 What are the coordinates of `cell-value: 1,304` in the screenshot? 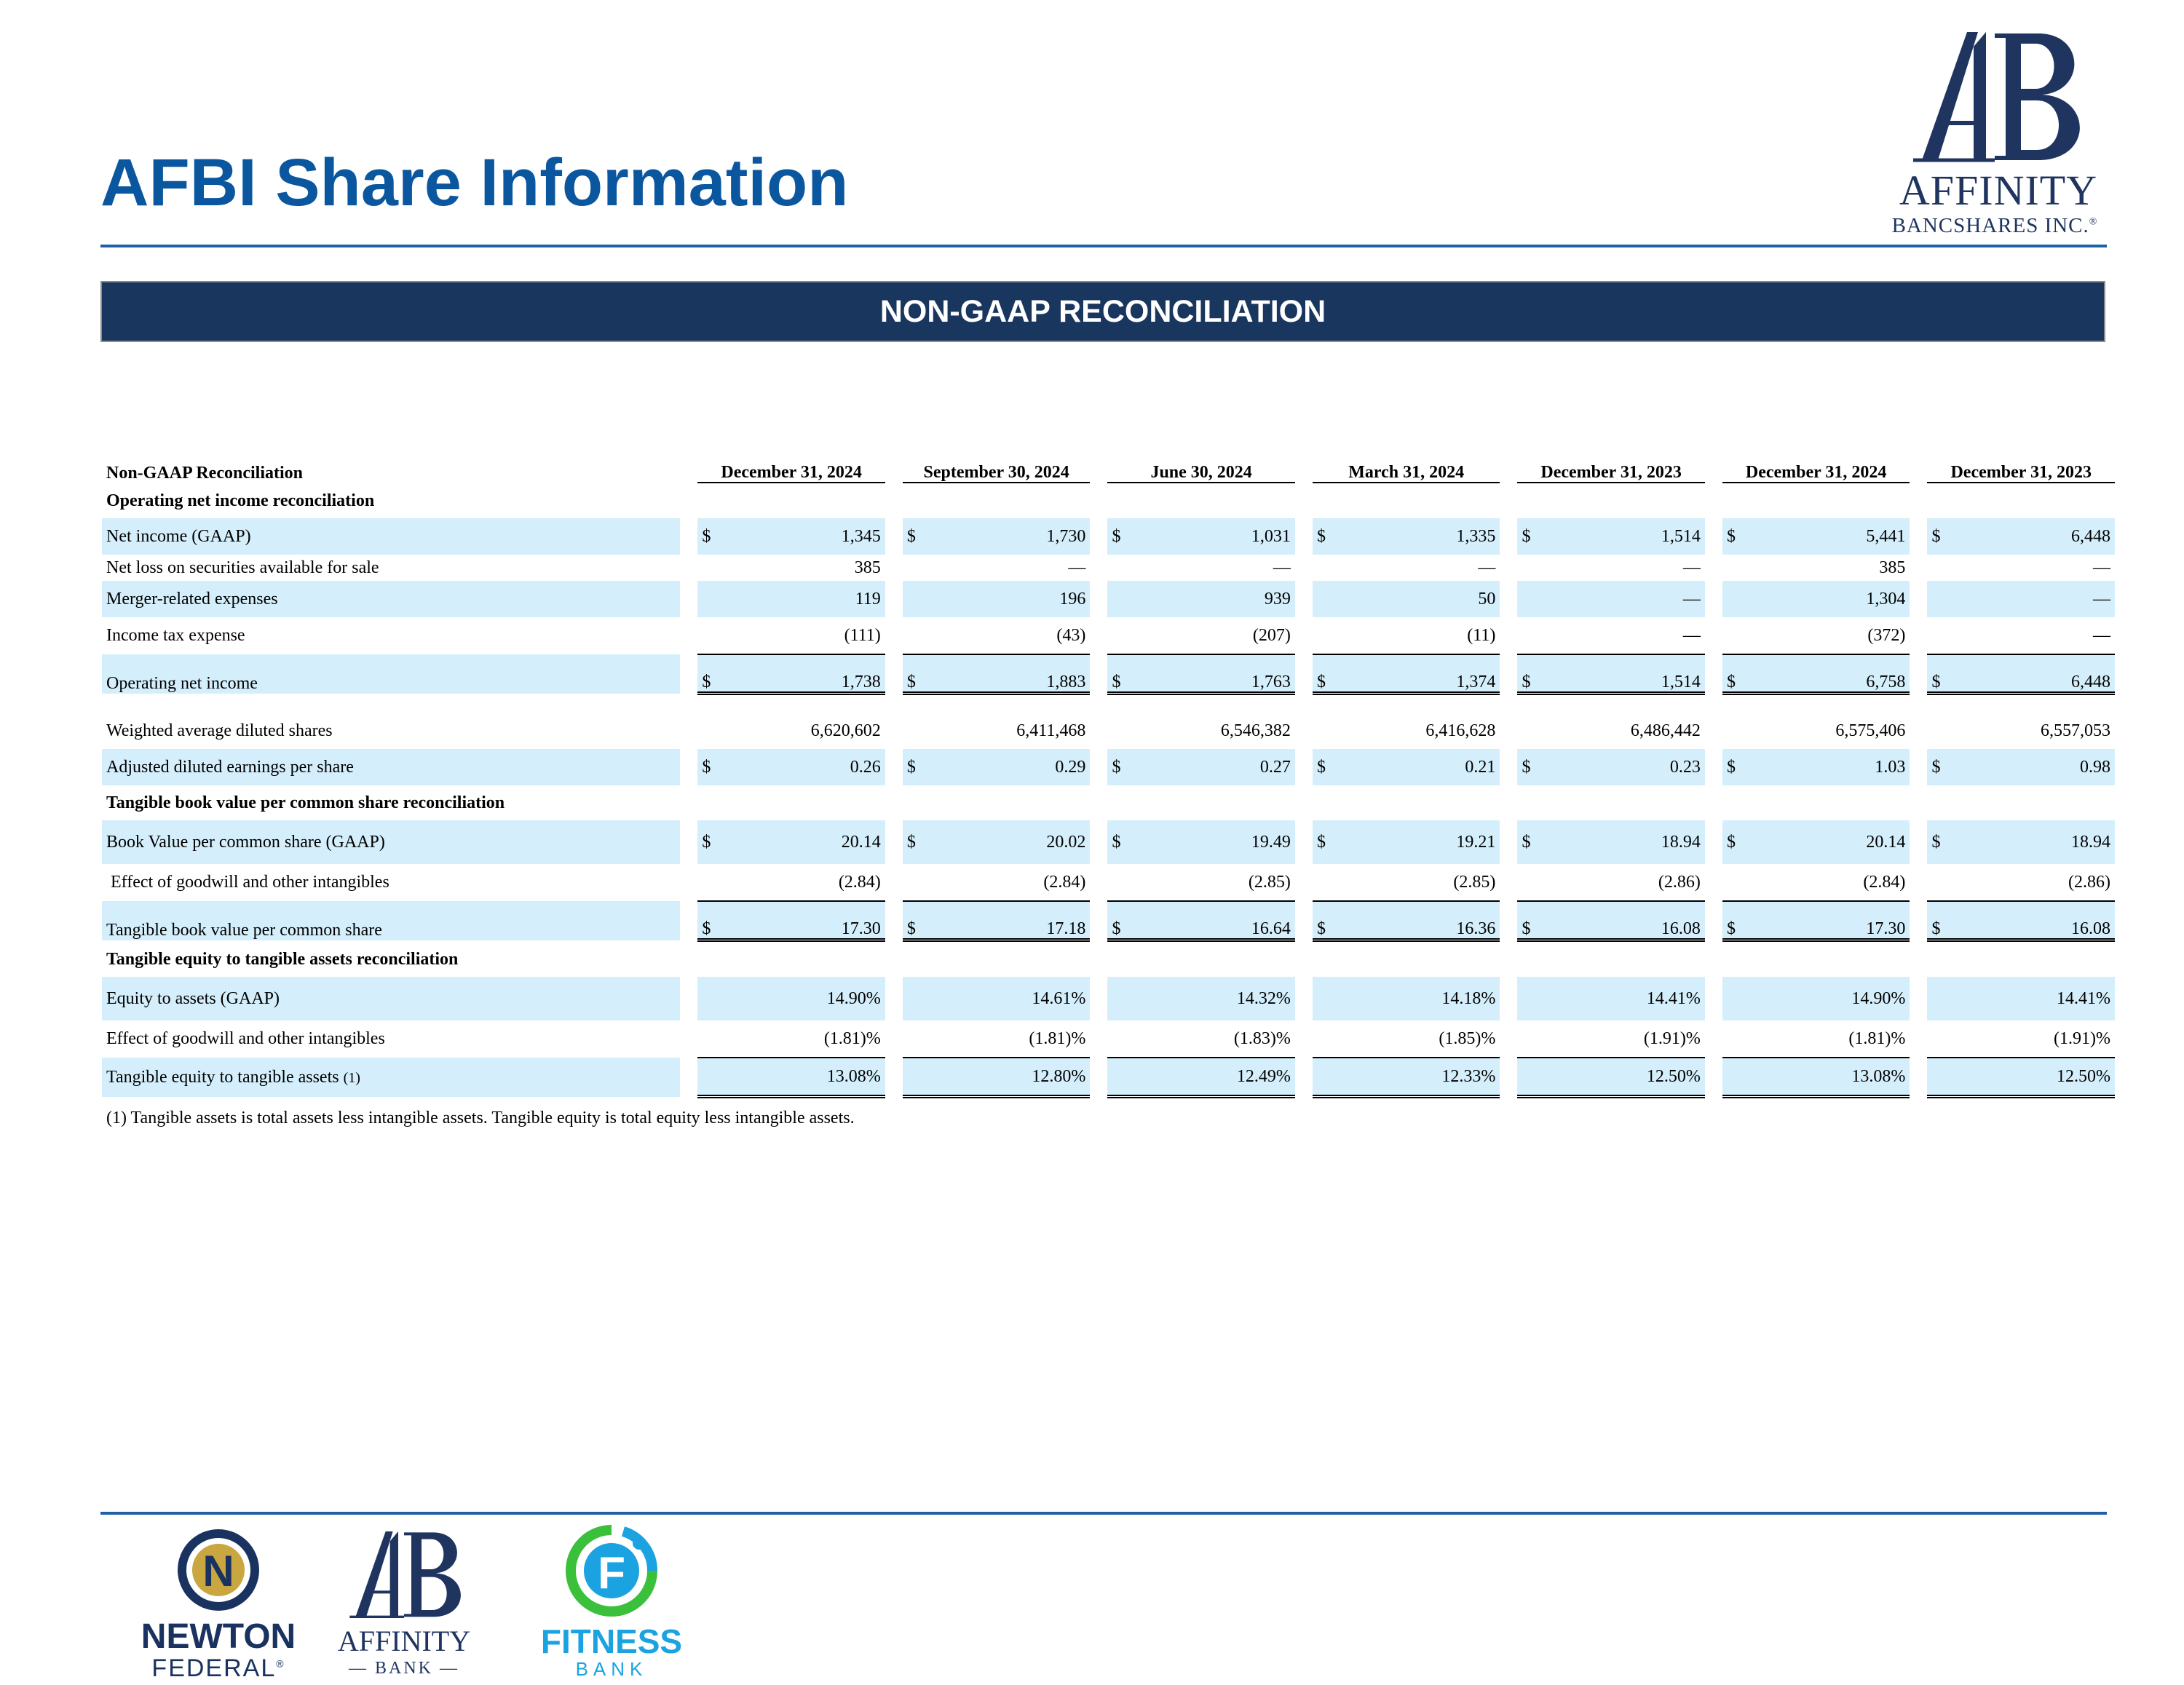 It's located at (1828, 599).